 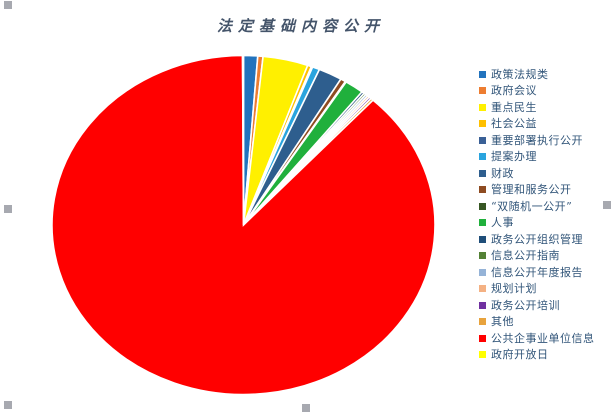 I want to click on legend-item: 管理和服务公开, so click(x=537, y=190).